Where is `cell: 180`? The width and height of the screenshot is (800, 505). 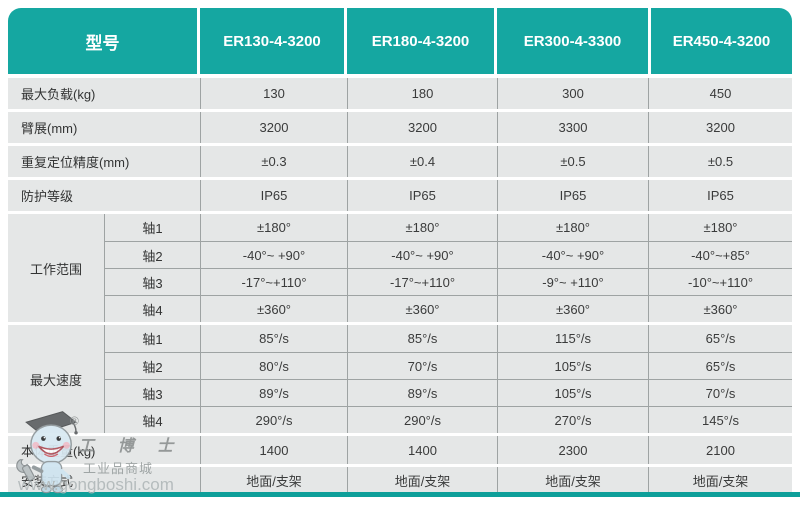
cell: 180 is located at coordinates (422, 93).